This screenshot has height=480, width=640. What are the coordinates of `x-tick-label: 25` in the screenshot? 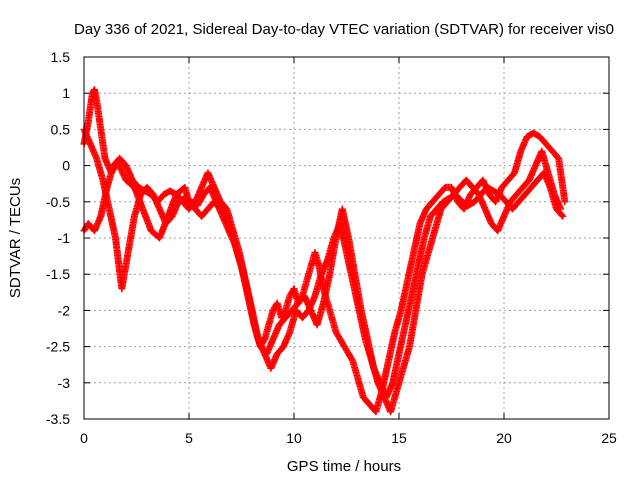 It's located at (609, 438).